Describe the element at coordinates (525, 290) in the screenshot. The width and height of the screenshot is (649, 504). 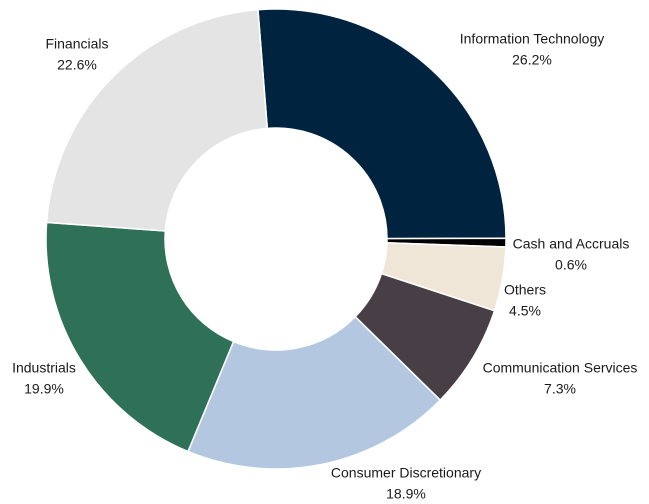
I see `segment-label: Others` at that location.